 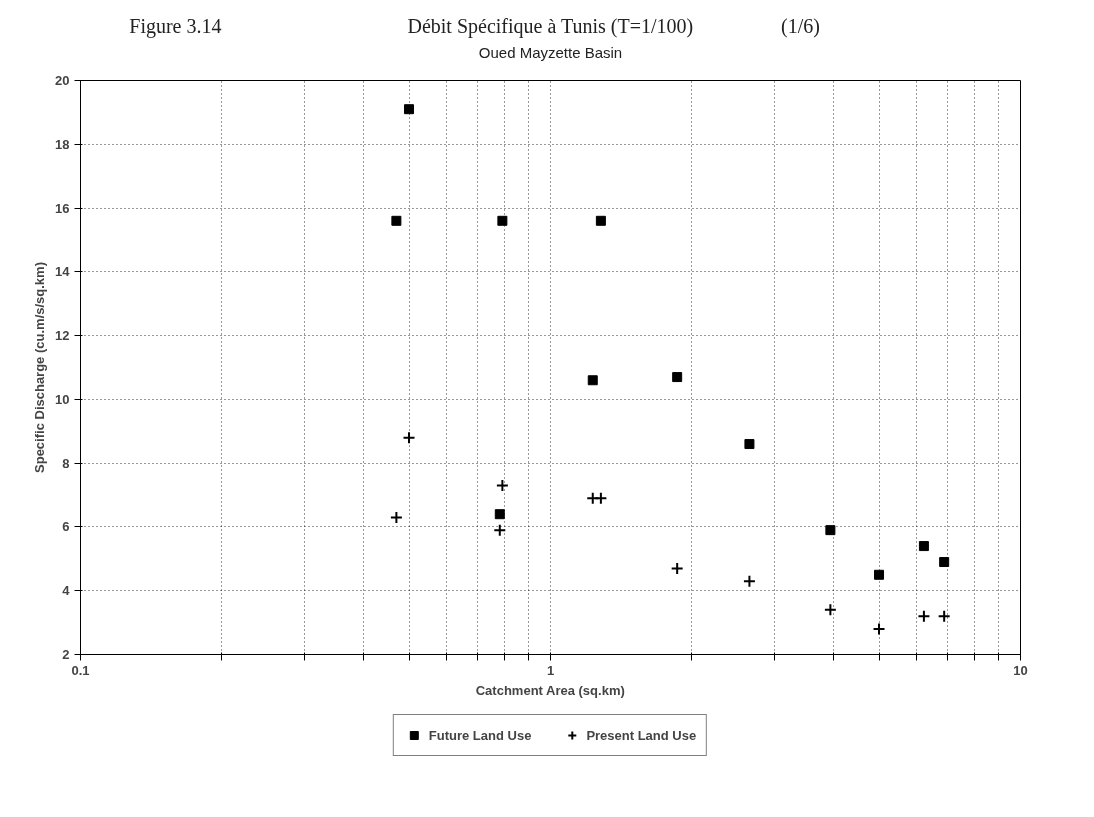 What do you see at coordinates (1020, 670) in the screenshot?
I see `x-tick-label: 10` at bounding box center [1020, 670].